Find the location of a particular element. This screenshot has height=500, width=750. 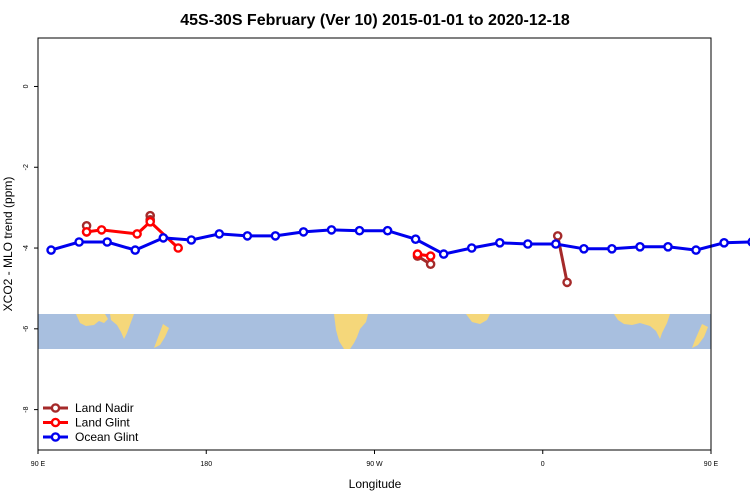

legend-item-ocean-glint: Ocean Glint is located at coordinates (91, 437).